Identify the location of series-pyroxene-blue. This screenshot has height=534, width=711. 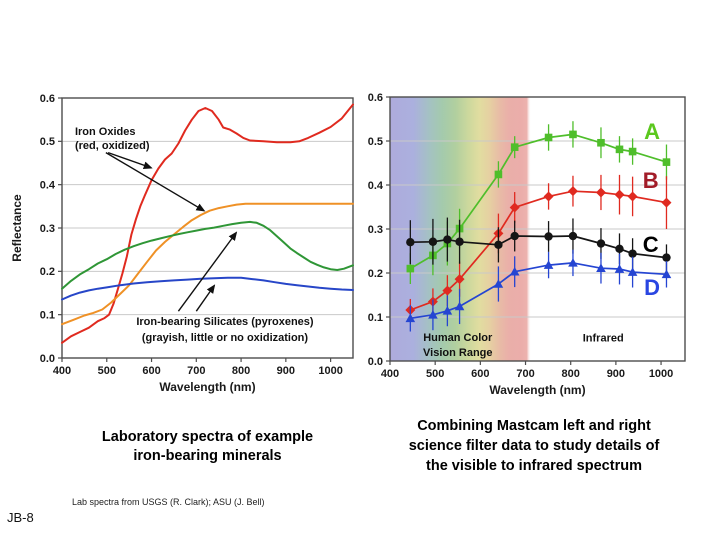
(207, 288).